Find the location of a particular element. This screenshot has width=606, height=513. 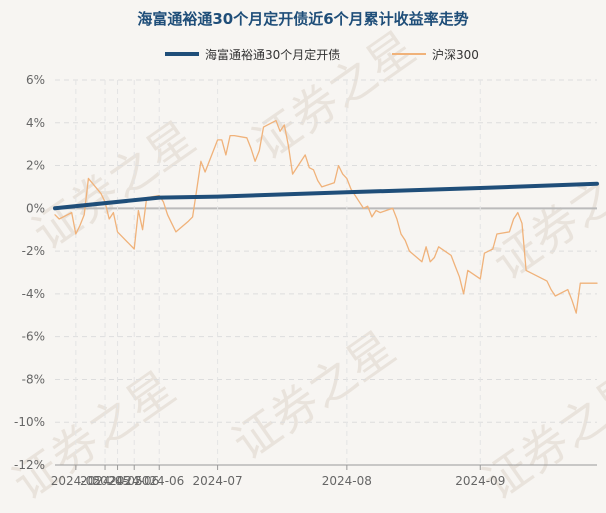

y-tick-label: 4% is located at coordinates (35, 123).